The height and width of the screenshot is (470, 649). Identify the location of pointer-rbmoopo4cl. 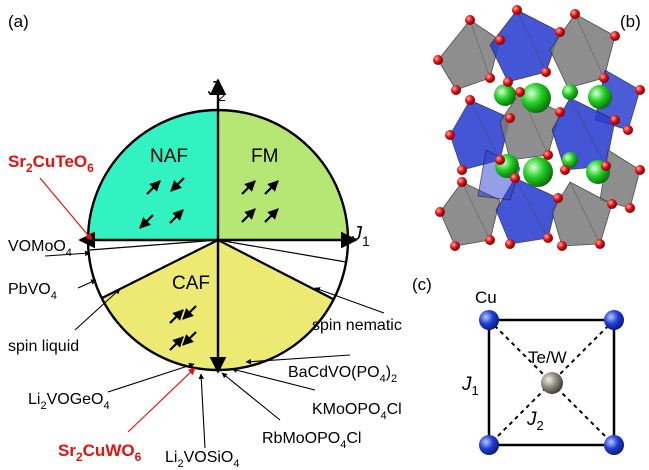
(251, 396).